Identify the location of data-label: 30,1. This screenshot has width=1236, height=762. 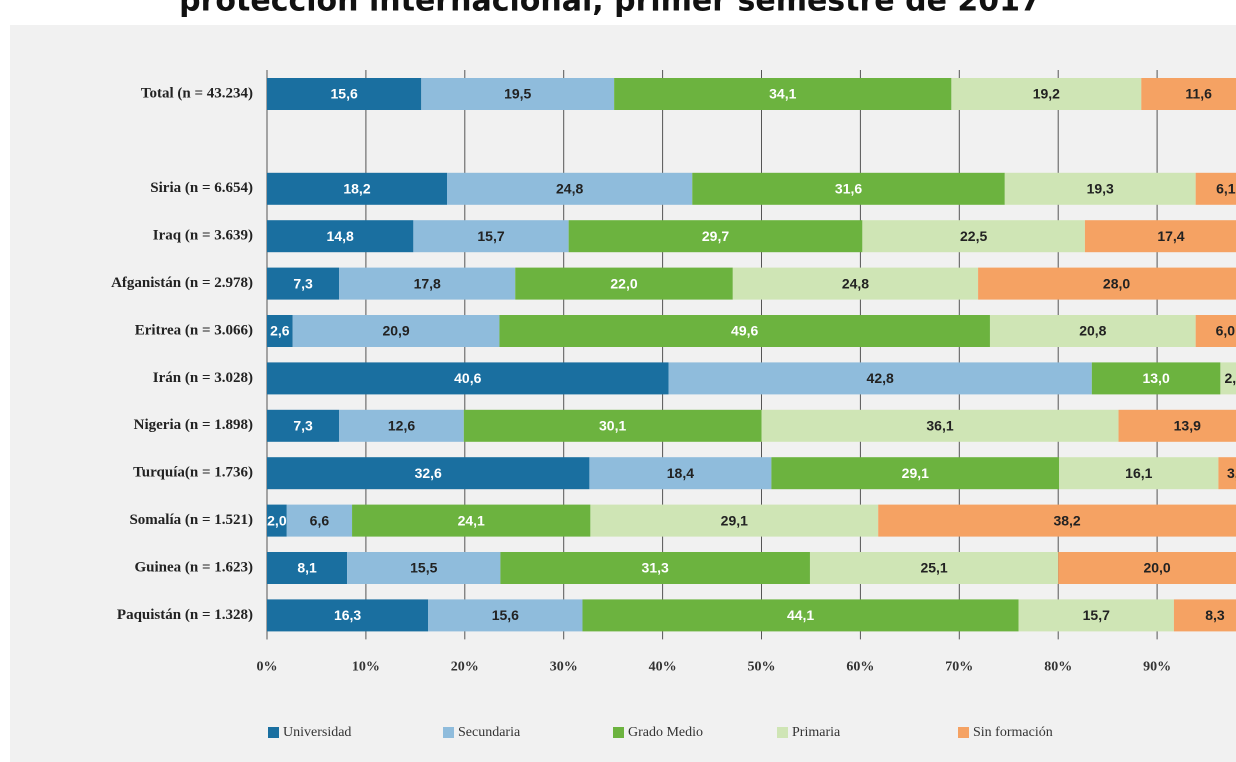
(612, 426).